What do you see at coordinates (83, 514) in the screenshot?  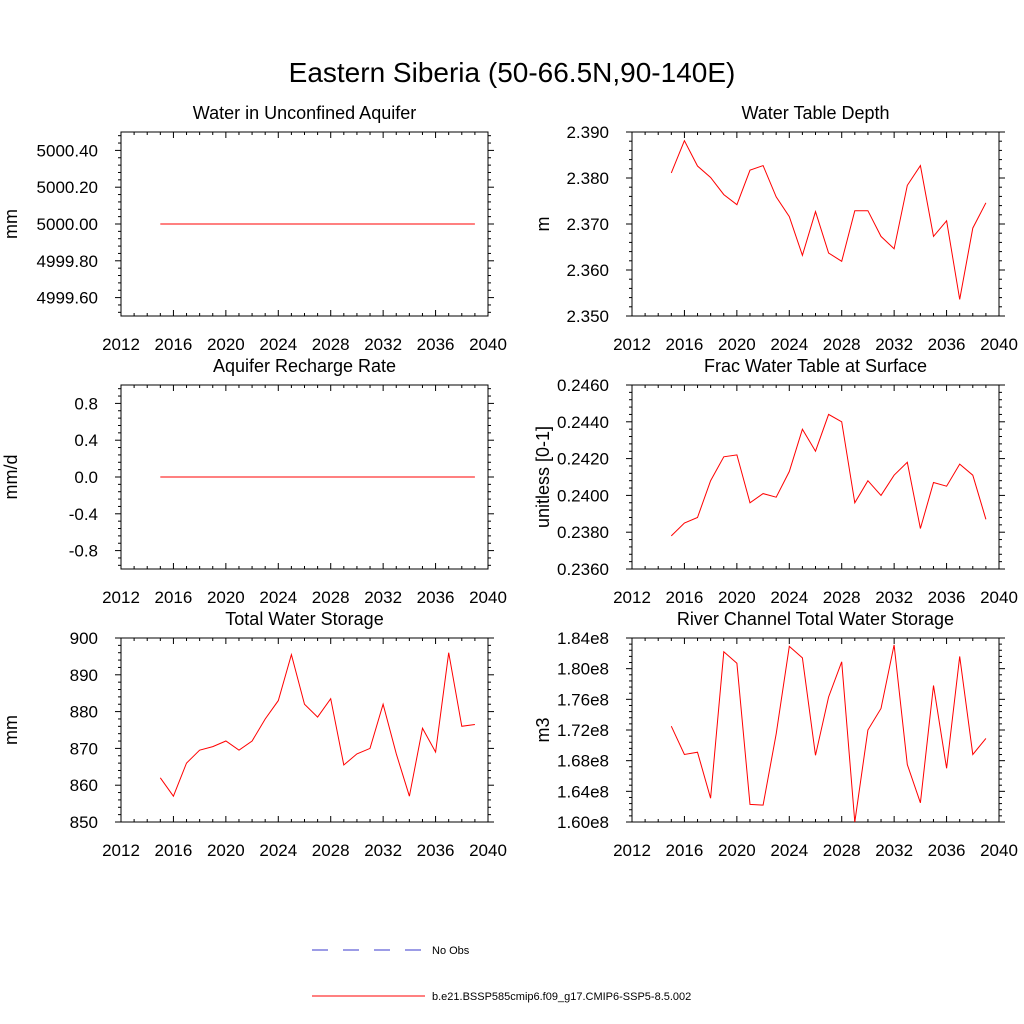 I see `y-tick-label: -0.4` at bounding box center [83, 514].